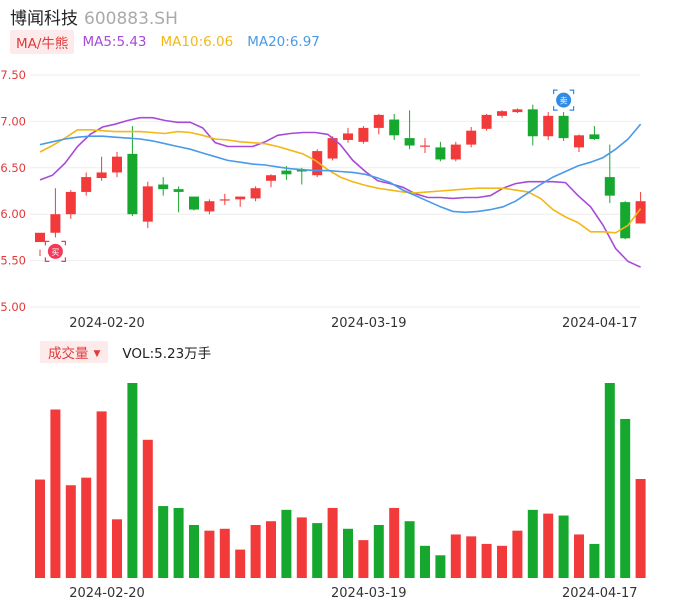 Image resolution: width=686 pixels, height=606 pixels. I want to click on price-tick-label: 5.50, so click(13, 261).